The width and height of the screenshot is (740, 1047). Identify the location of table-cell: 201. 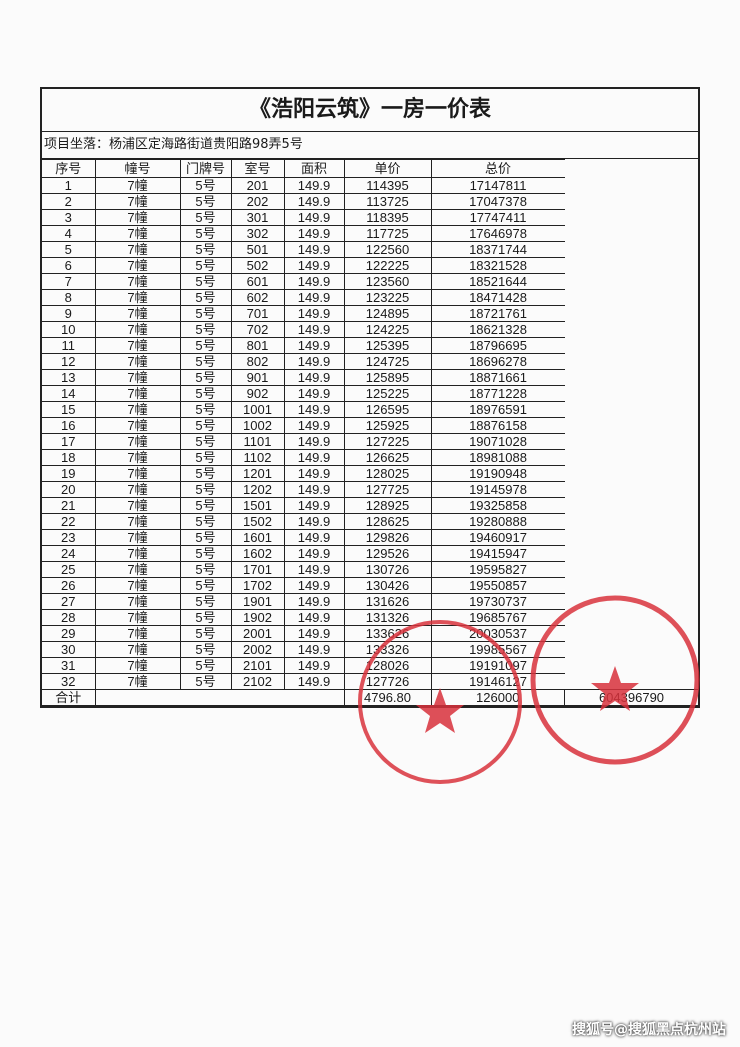
(257, 185).